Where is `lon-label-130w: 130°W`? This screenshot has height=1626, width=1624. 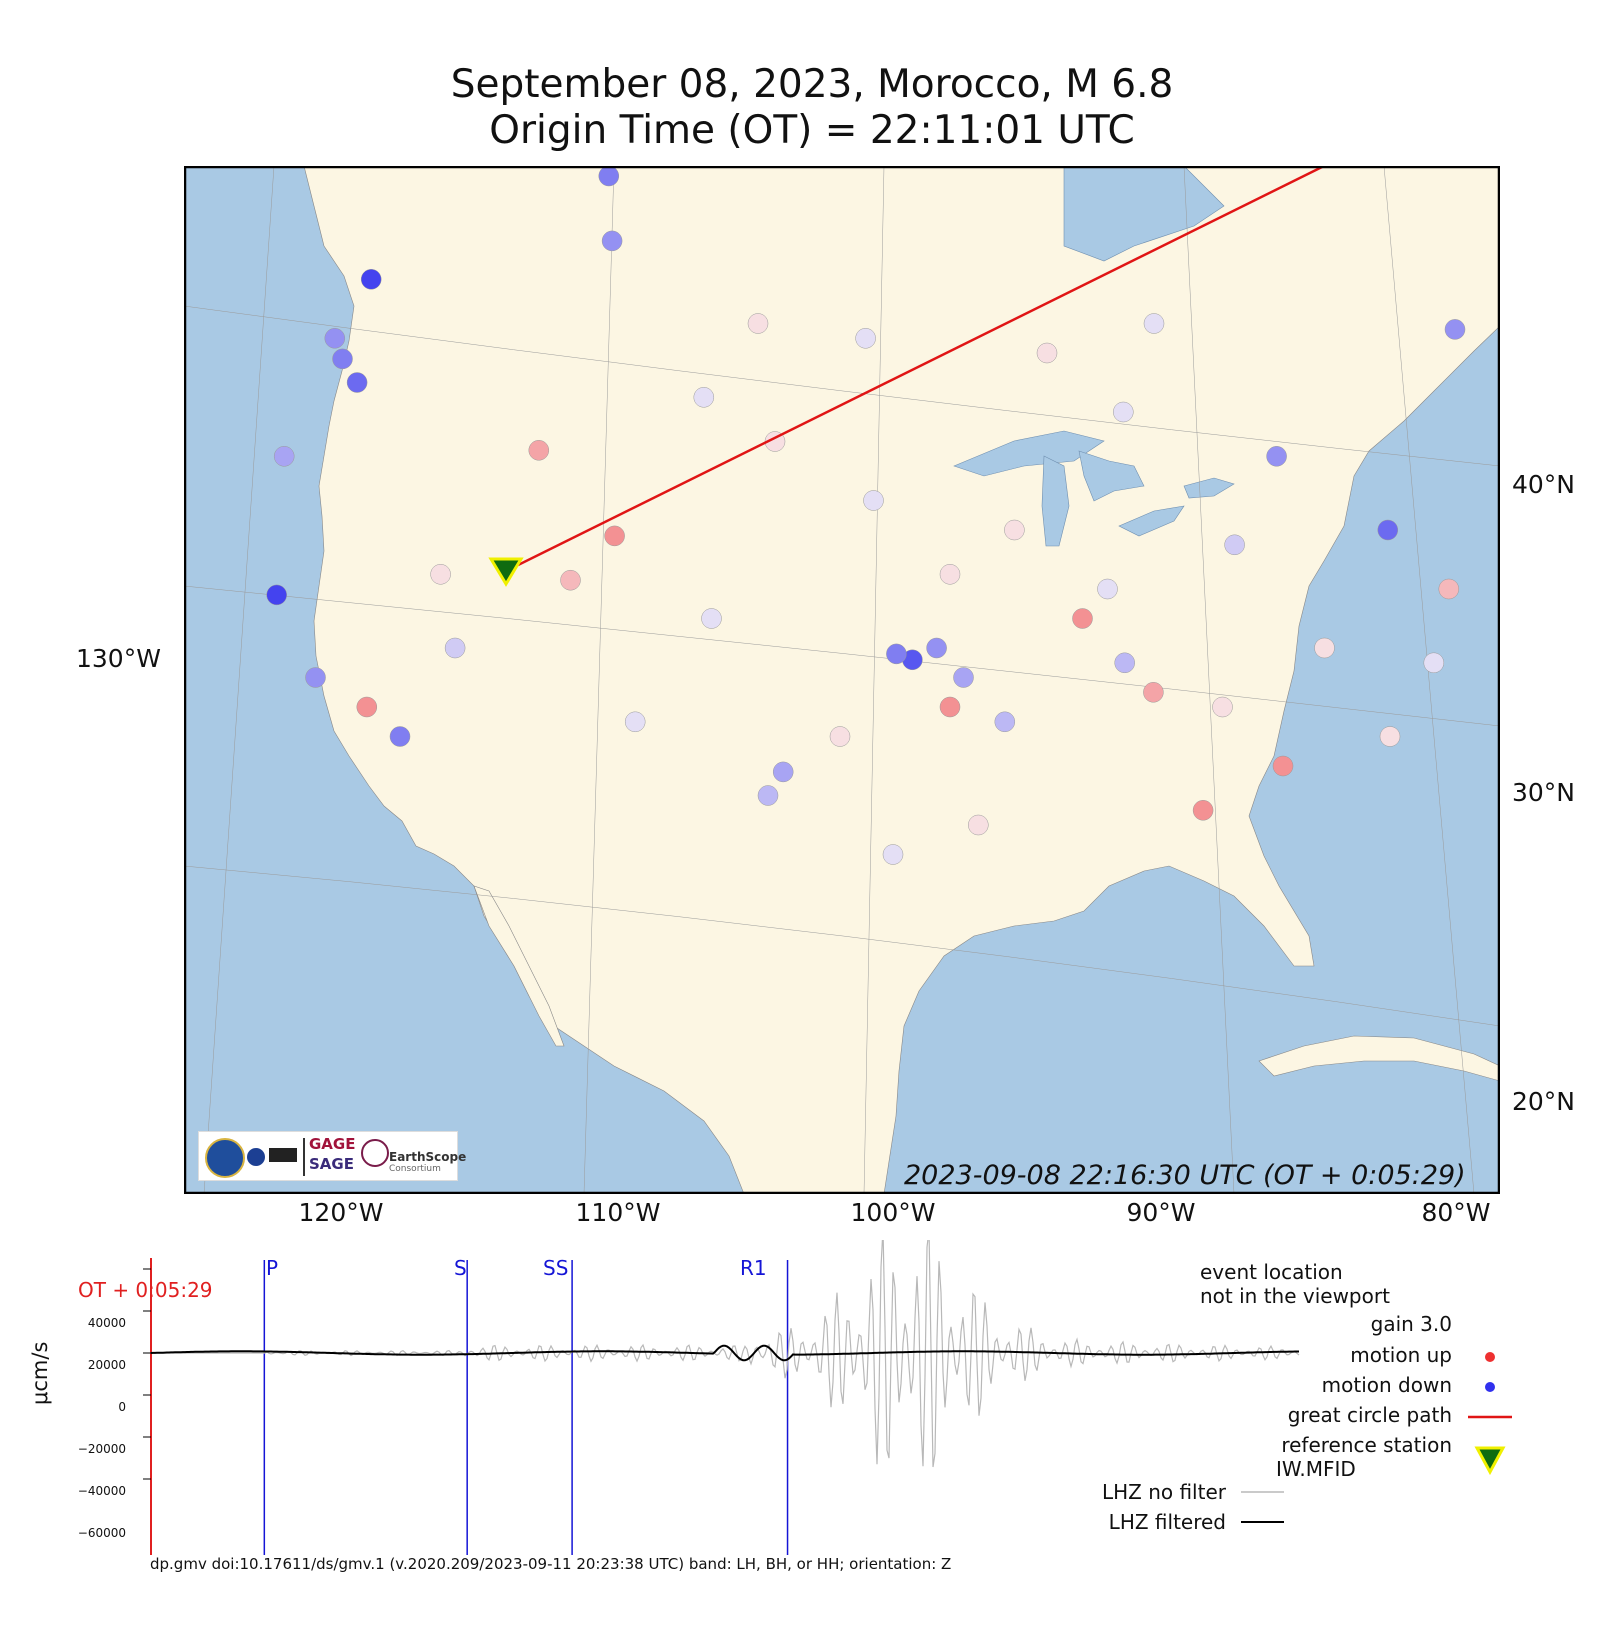 lon-label-130w: 130°W is located at coordinates (118, 658).